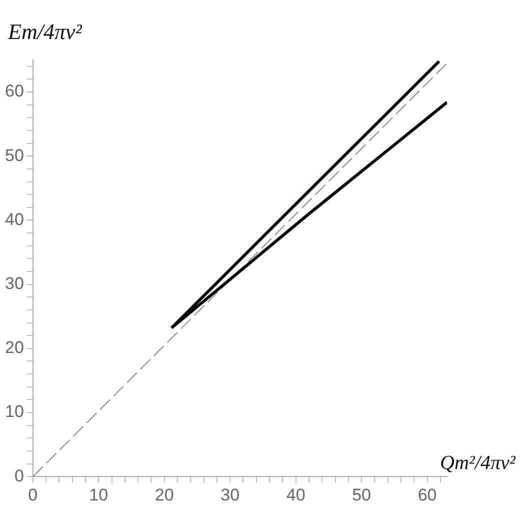  I want to click on y-axis-title: Em/4πv², so click(45, 31).